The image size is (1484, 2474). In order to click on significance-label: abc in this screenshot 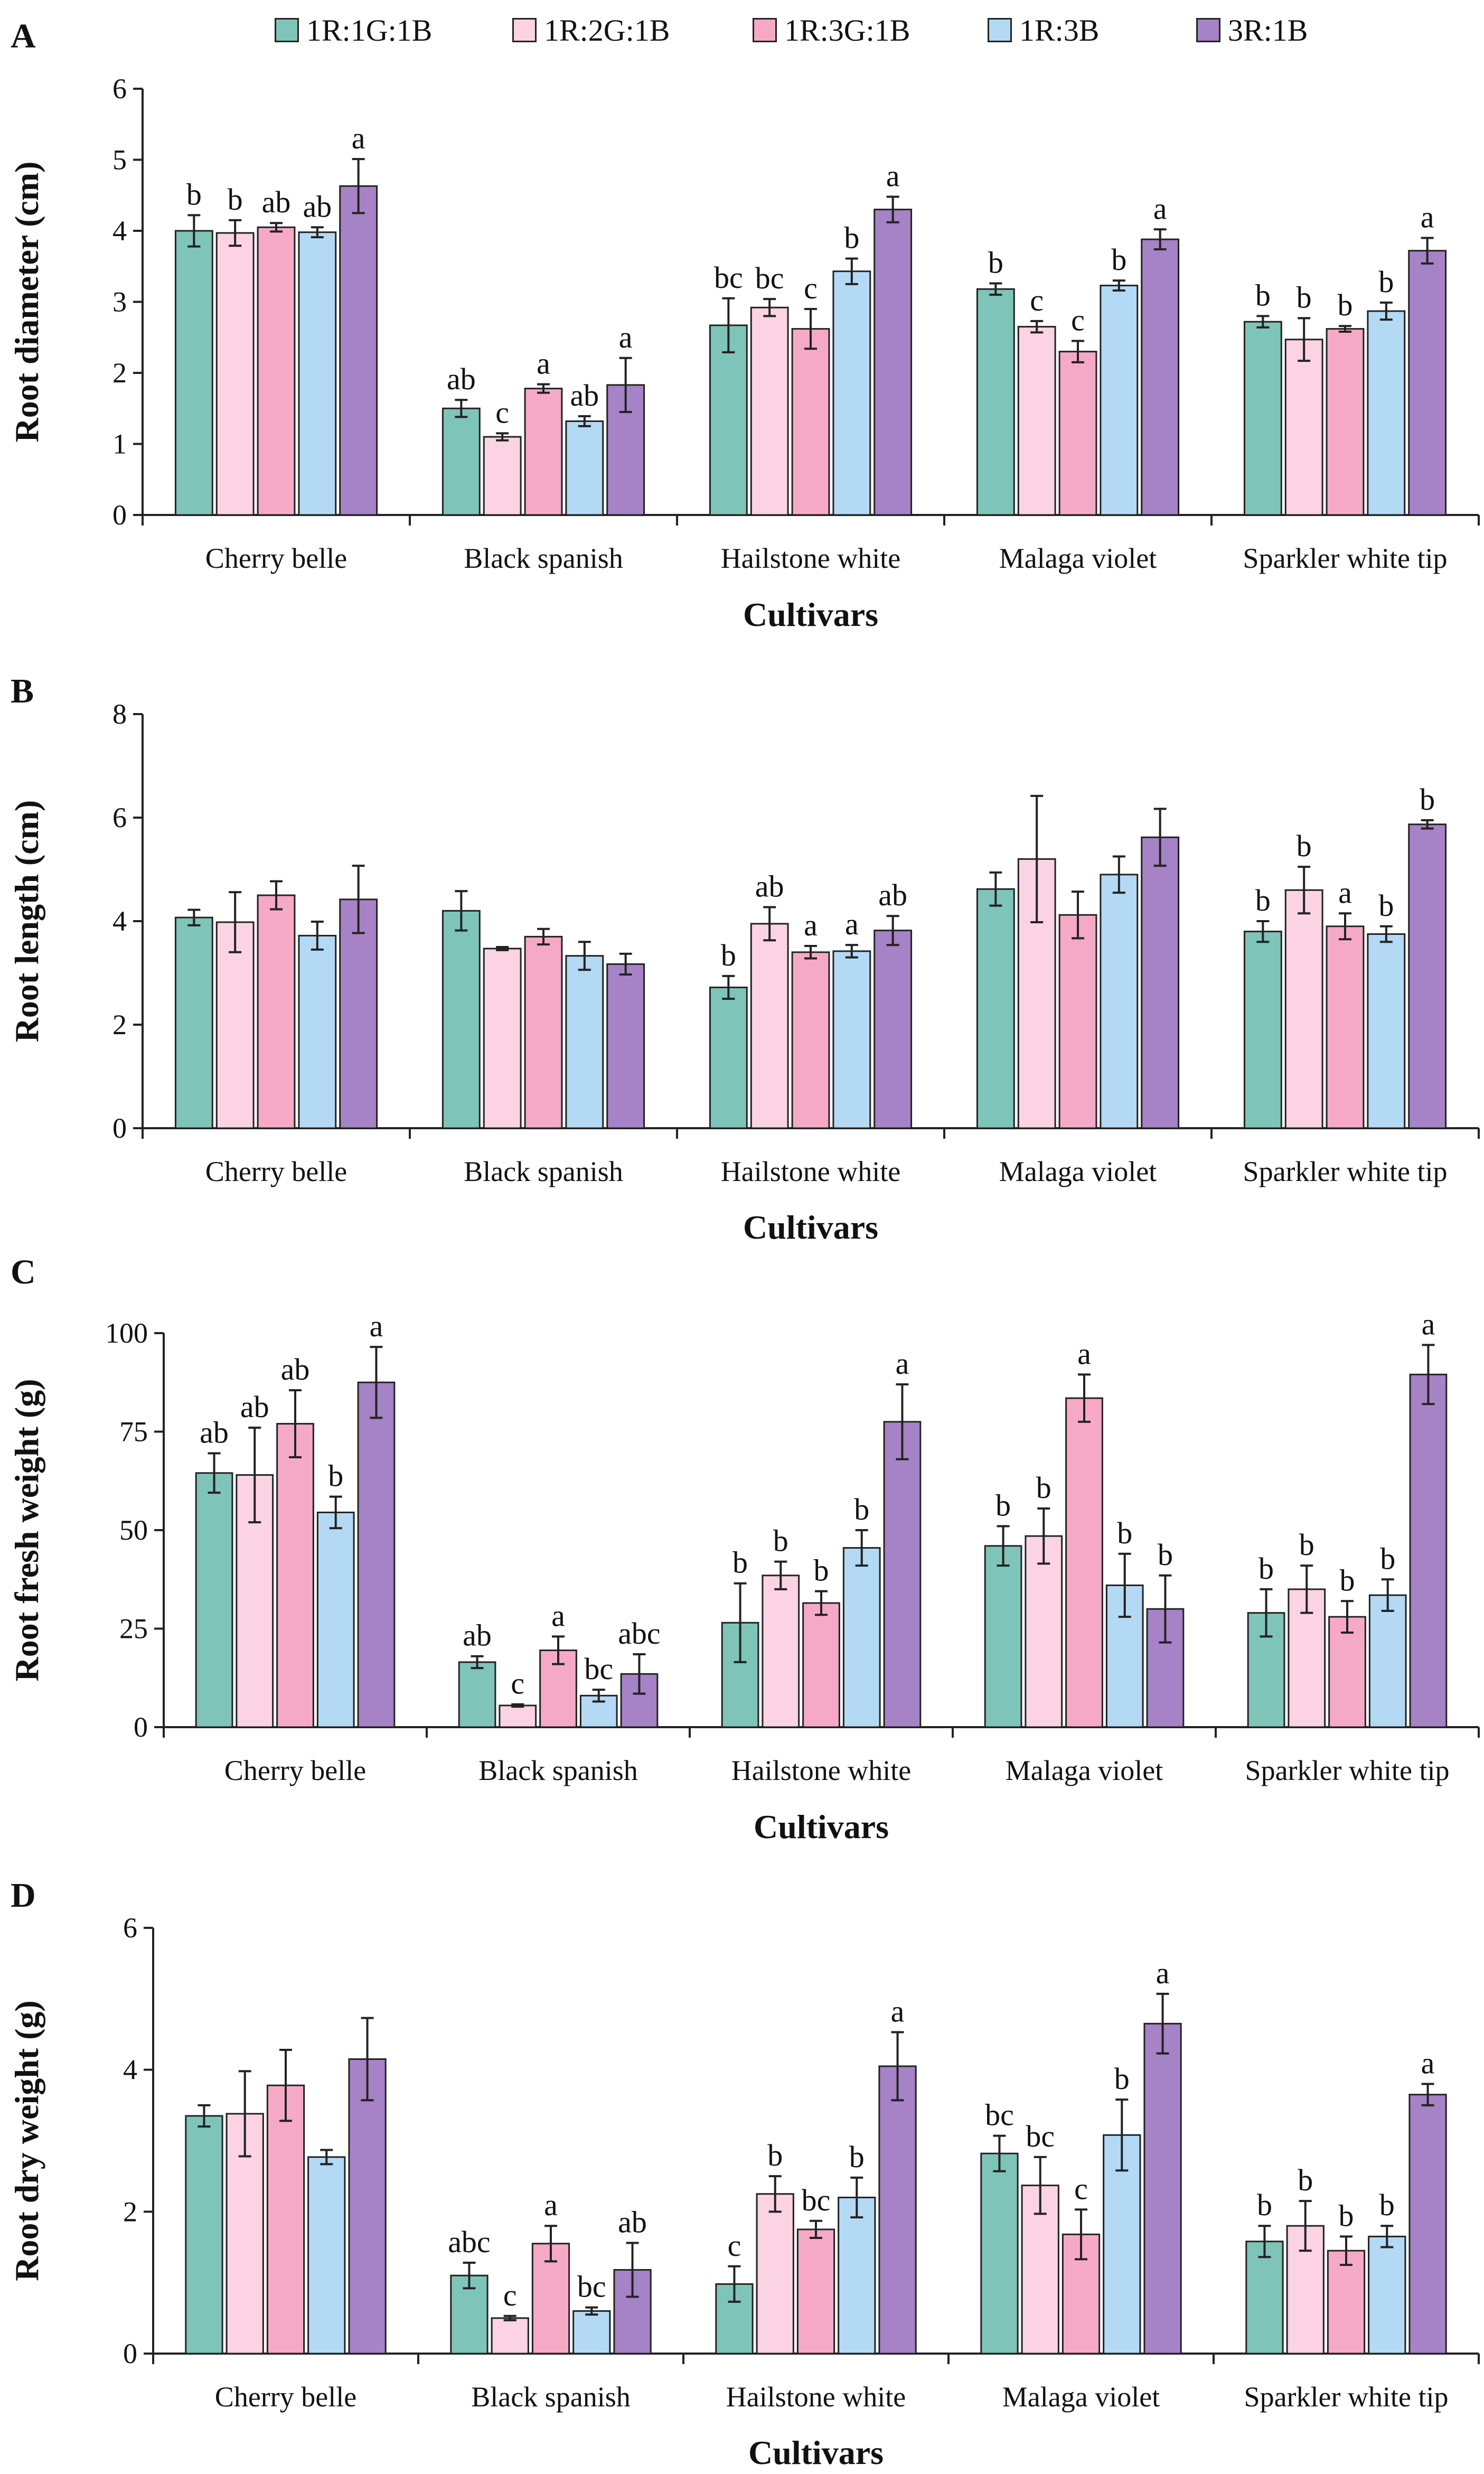, I will do `click(470, 2242)`.